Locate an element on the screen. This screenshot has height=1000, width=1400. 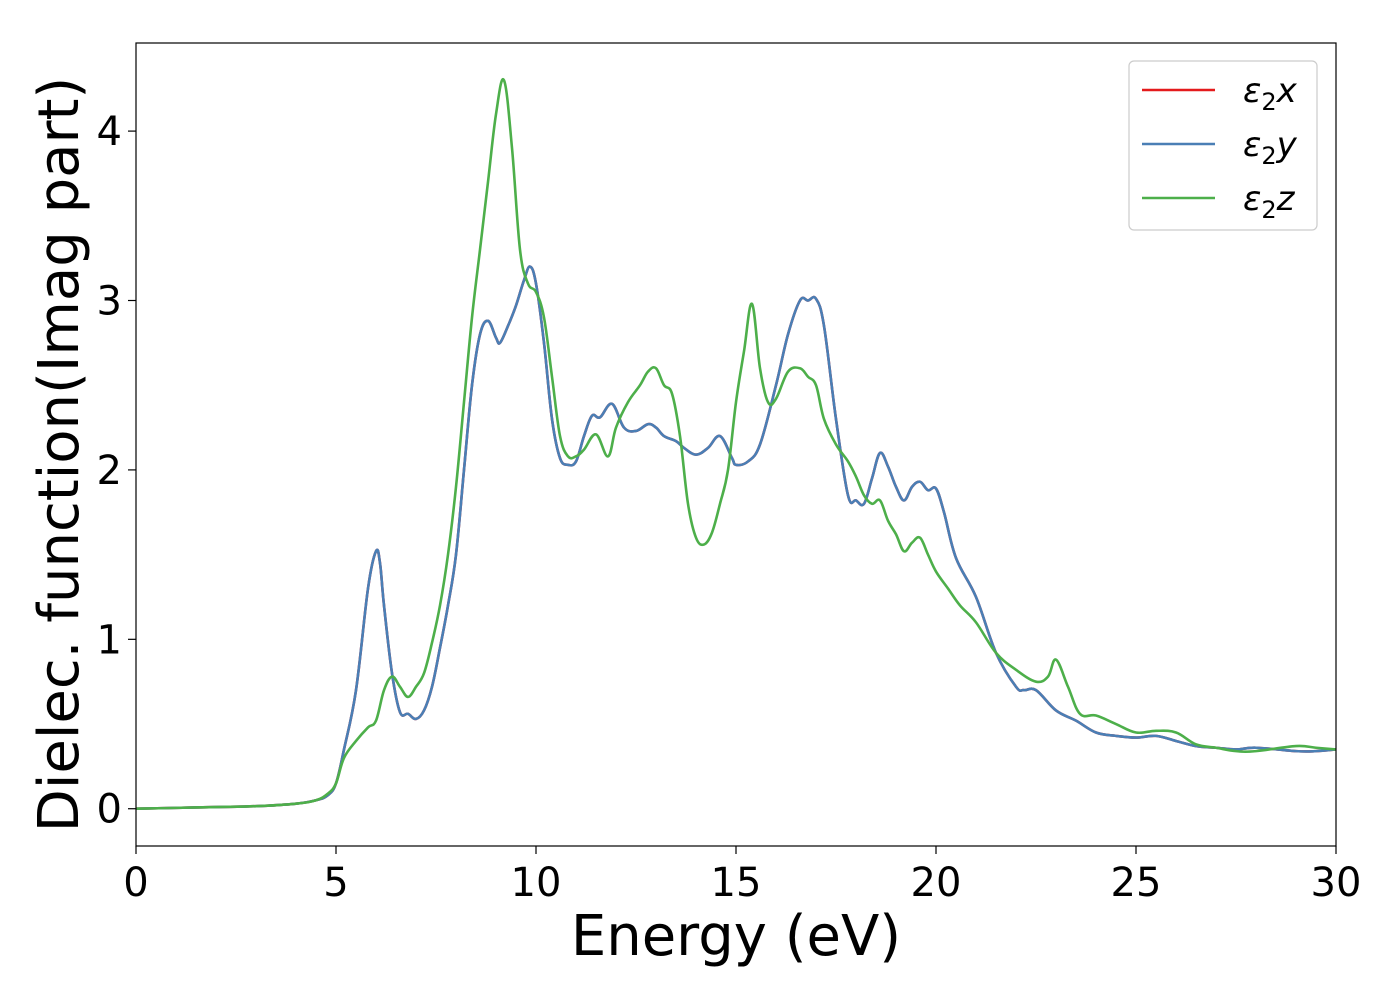
legend-label-y: ε2y is located at coordinates (1270, 147).